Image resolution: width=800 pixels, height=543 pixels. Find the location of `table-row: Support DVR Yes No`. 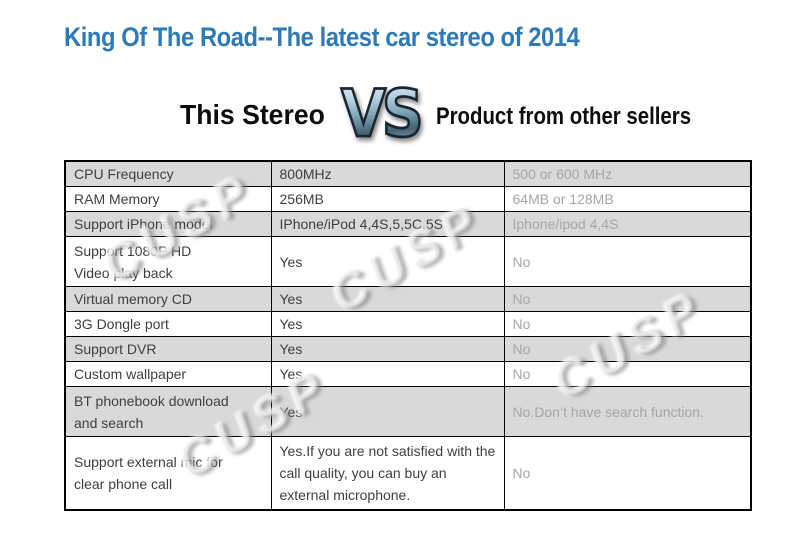

table-row: Support DVR Yes No is located at coordinates (408, 349).